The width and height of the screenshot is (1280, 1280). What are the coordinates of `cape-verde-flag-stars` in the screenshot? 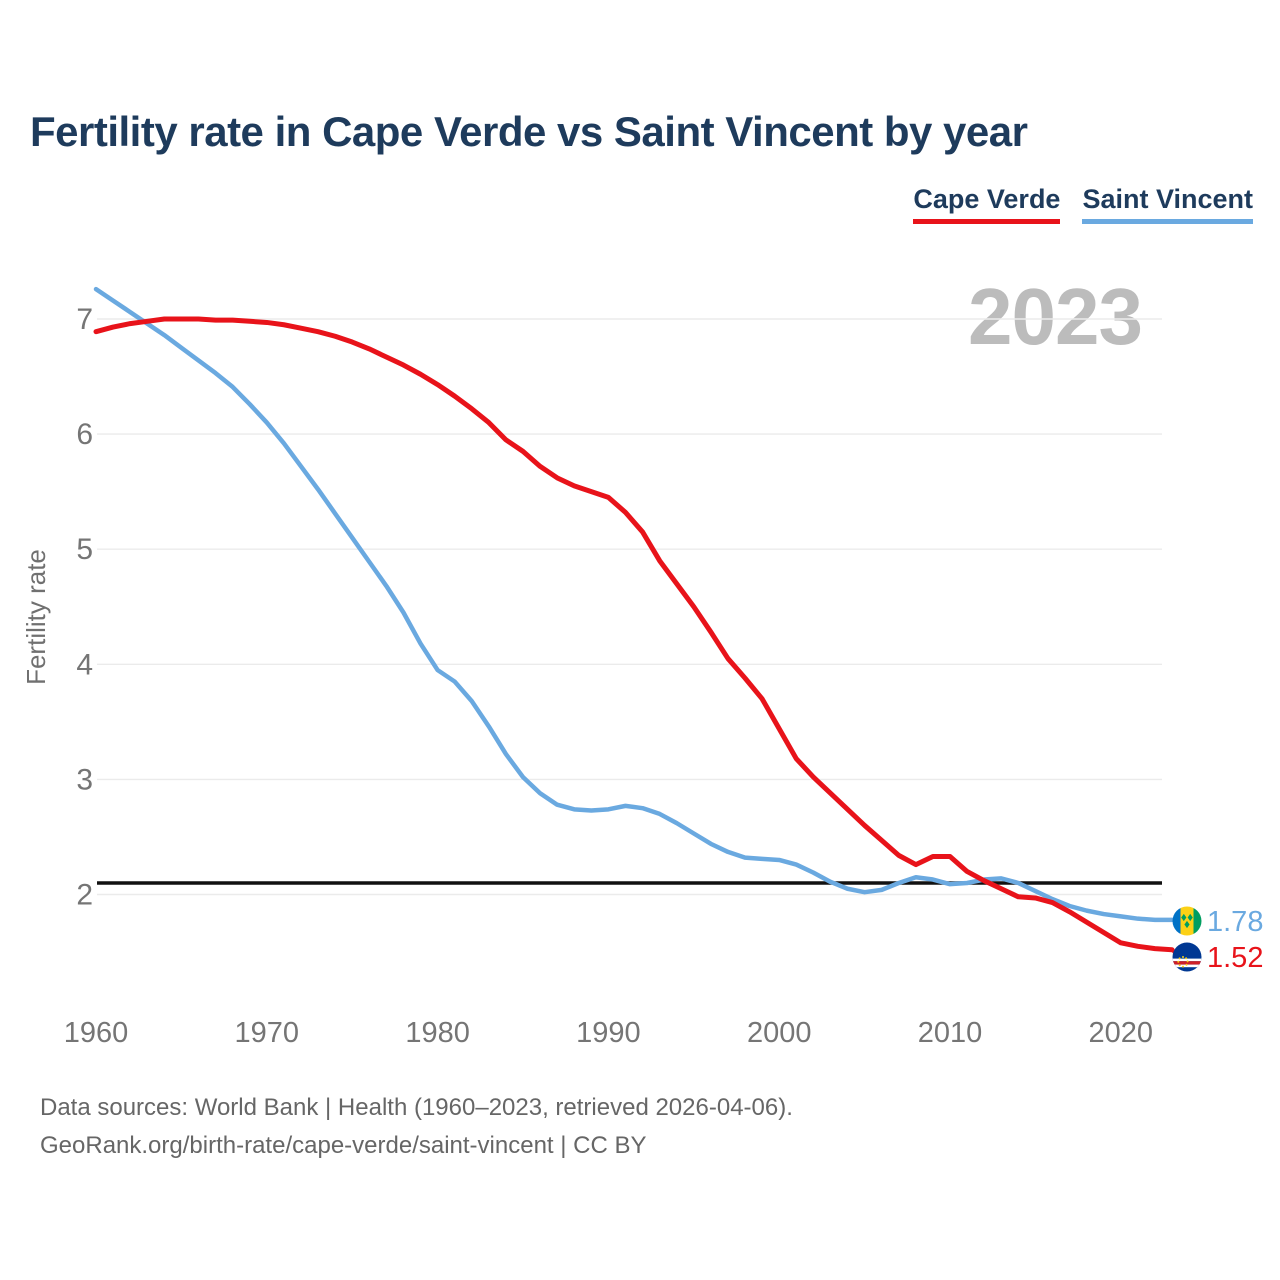 It's located at (1183, 962).